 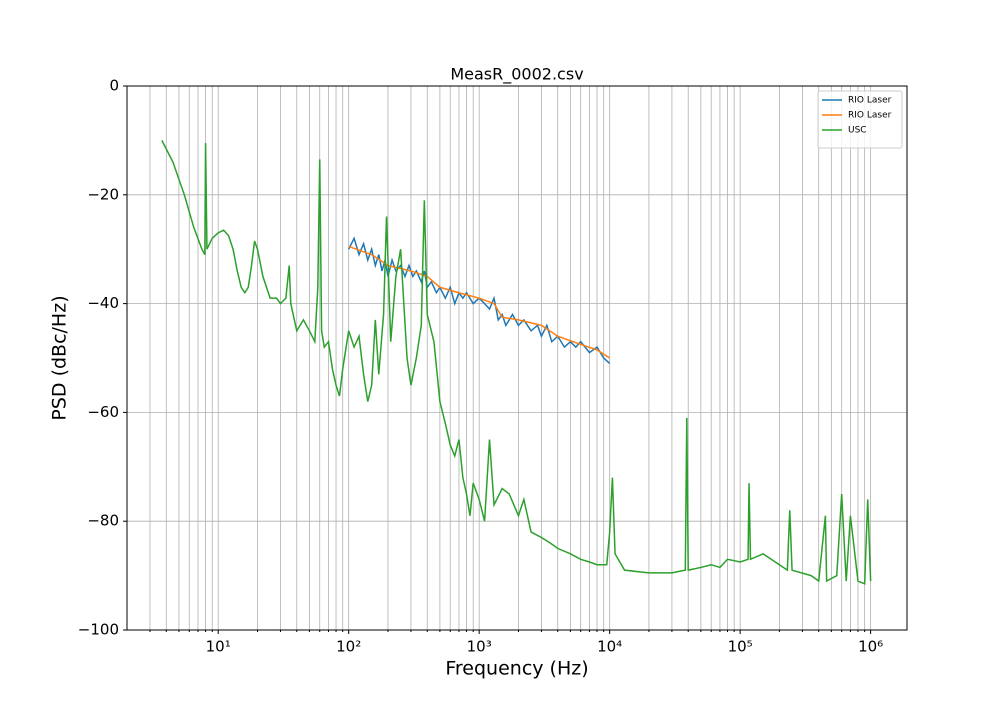 I want to click on y-tick-label: −40, so click(x=103, y=303).